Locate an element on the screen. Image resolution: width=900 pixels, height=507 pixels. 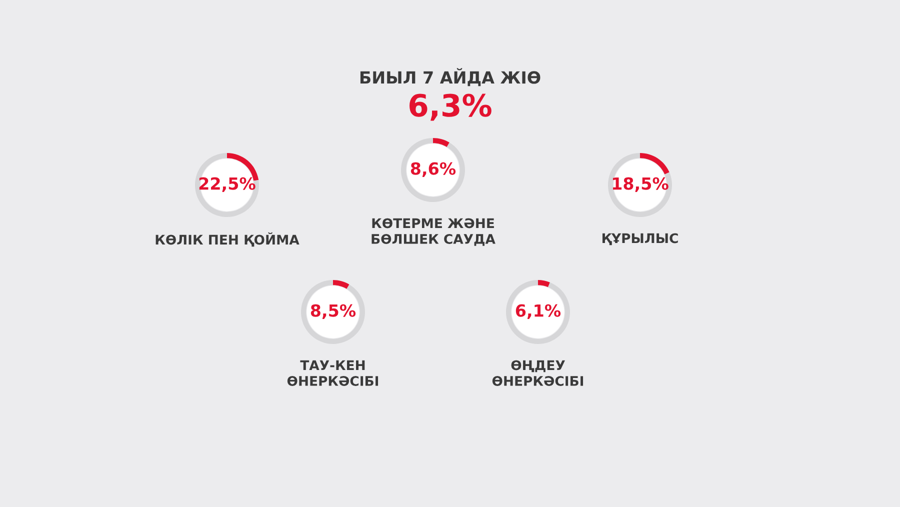
data-label: 18,5% is located at coordinates (640, 184).